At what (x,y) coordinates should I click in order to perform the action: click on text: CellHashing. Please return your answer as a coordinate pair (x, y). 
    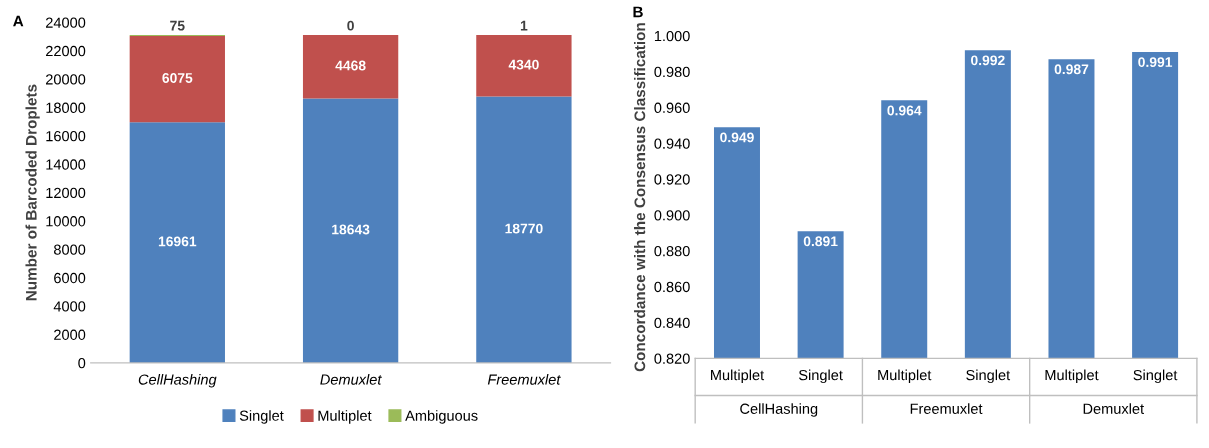
    Looking at the image, I should click on (779, 410).